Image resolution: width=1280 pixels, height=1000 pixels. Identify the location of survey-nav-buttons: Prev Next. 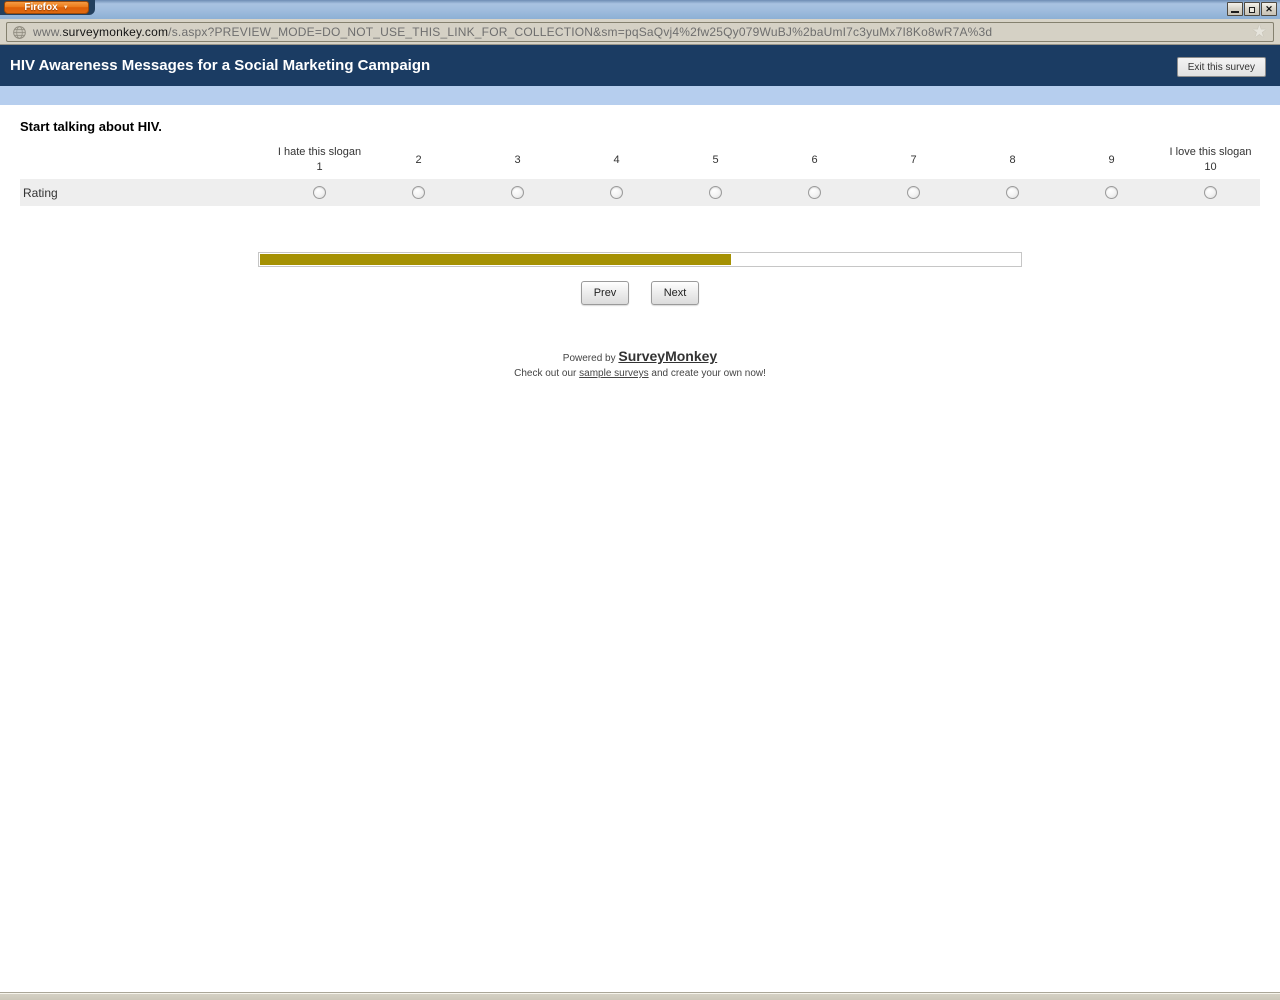
(640, 293).